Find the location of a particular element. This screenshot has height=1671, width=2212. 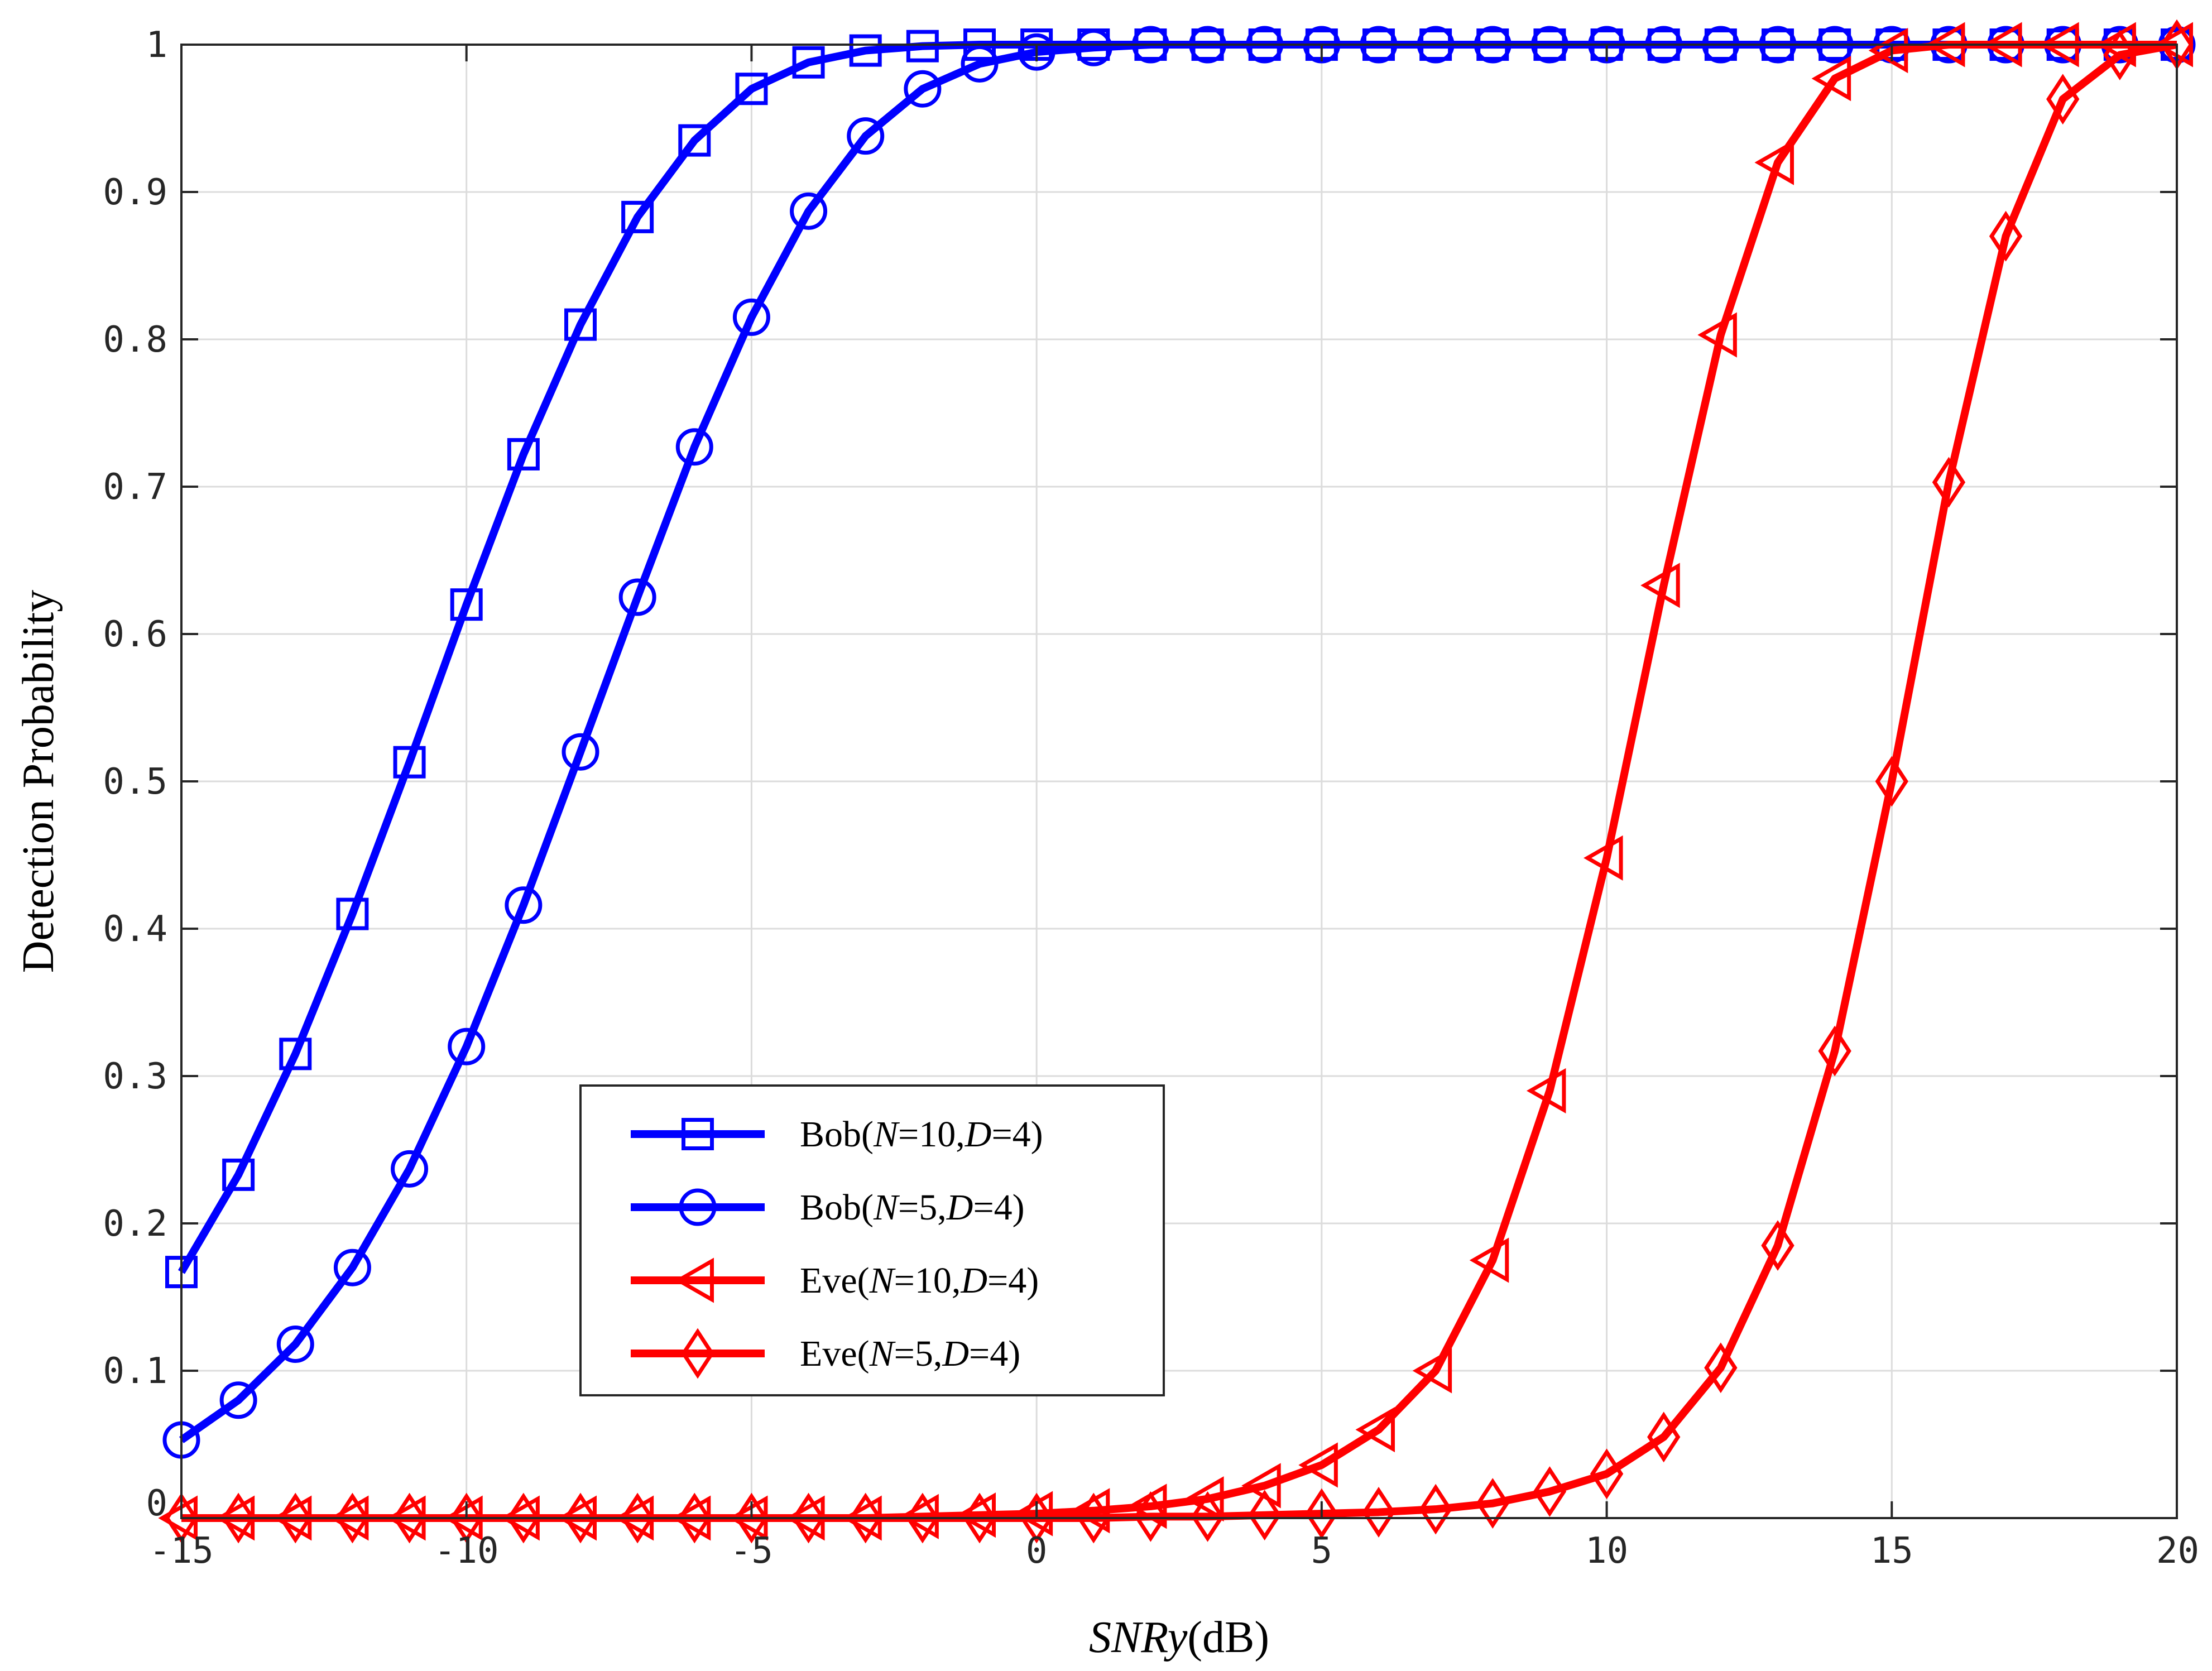

y-axis-title: Detection Probability is located at coordinates (38, 781).